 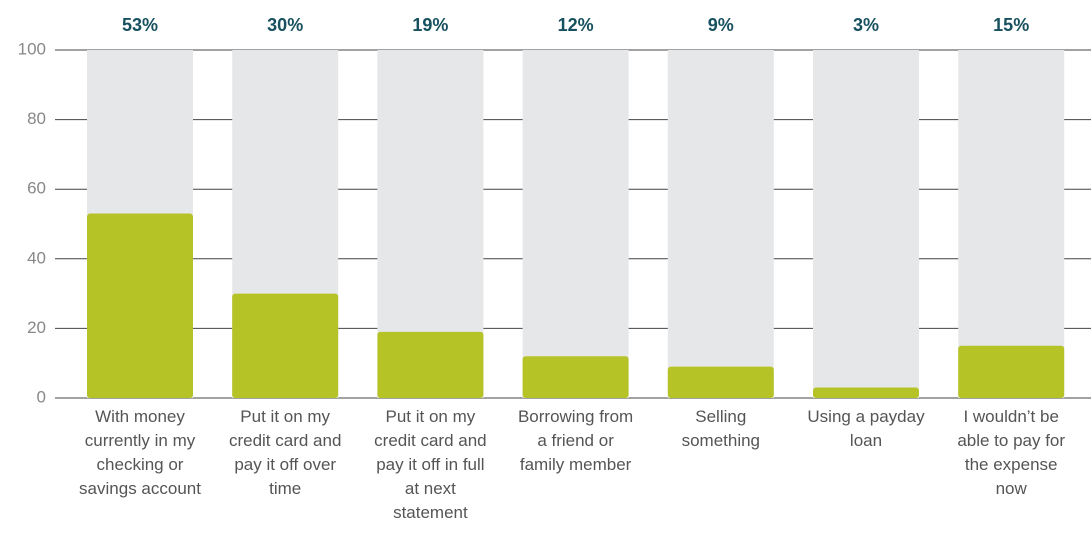 What do you see at coordinates (721, 25) in the screenshot?
I see `value-label: 9%` at bounding box center [721, 25].